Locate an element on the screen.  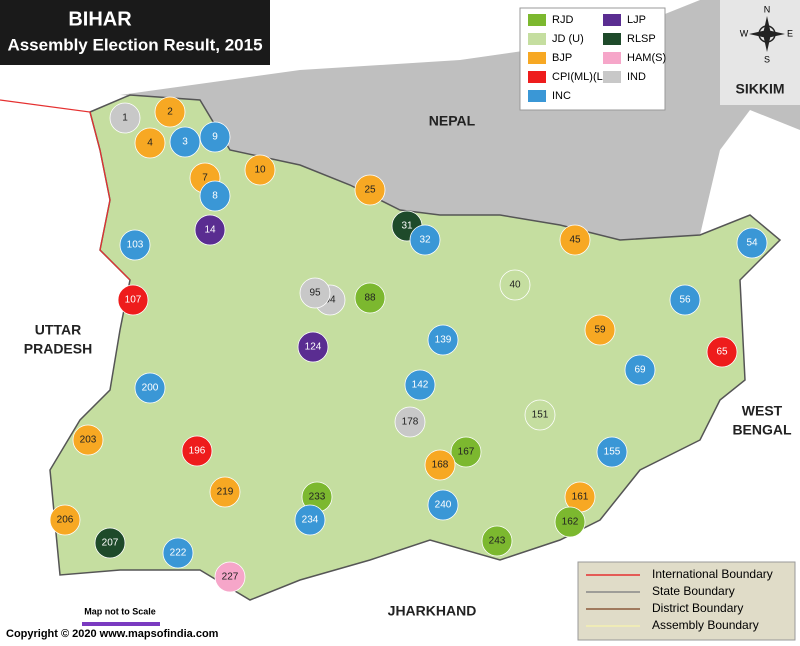
region-wb: WEST is located at coordinates (762, 411).